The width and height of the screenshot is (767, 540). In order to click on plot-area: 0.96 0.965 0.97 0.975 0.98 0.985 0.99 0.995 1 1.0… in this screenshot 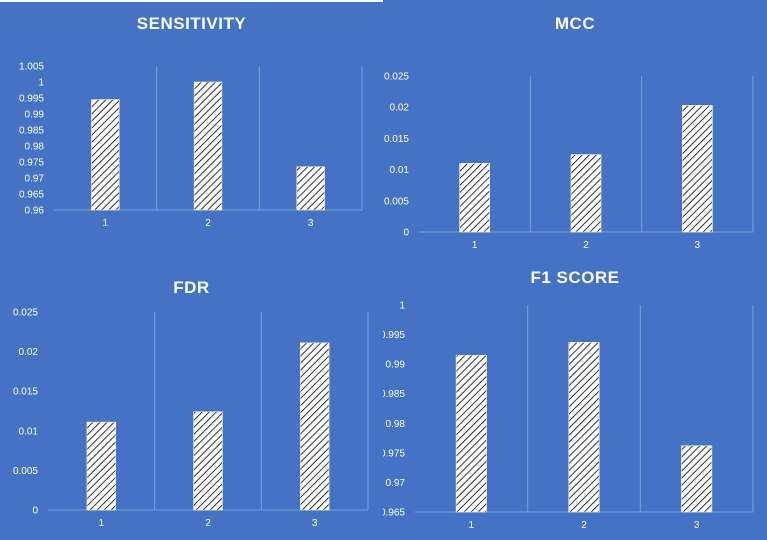, I will do `click(191, 145)`.